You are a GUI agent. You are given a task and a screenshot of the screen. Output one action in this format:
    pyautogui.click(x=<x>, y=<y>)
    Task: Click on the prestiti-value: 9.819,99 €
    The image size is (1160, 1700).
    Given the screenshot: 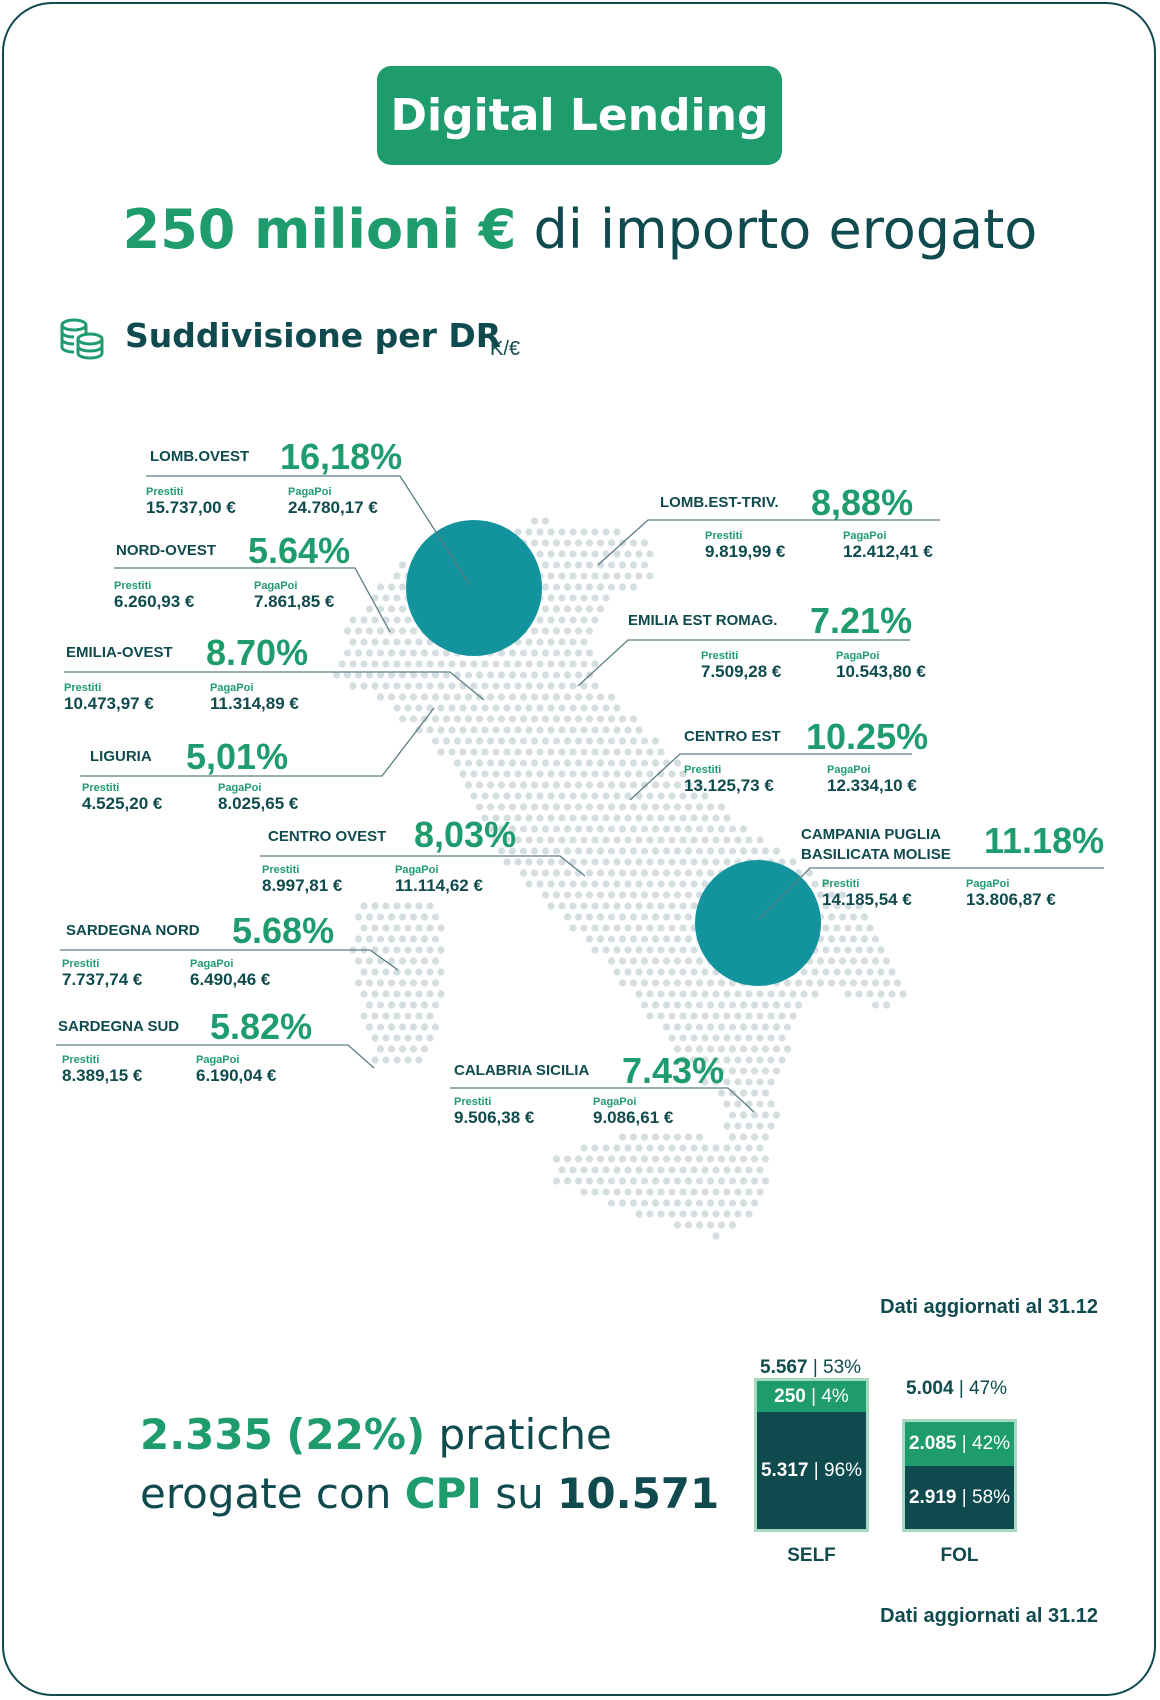 What is the action you would take?
    pyautogui.click(x=745, y=551)
    